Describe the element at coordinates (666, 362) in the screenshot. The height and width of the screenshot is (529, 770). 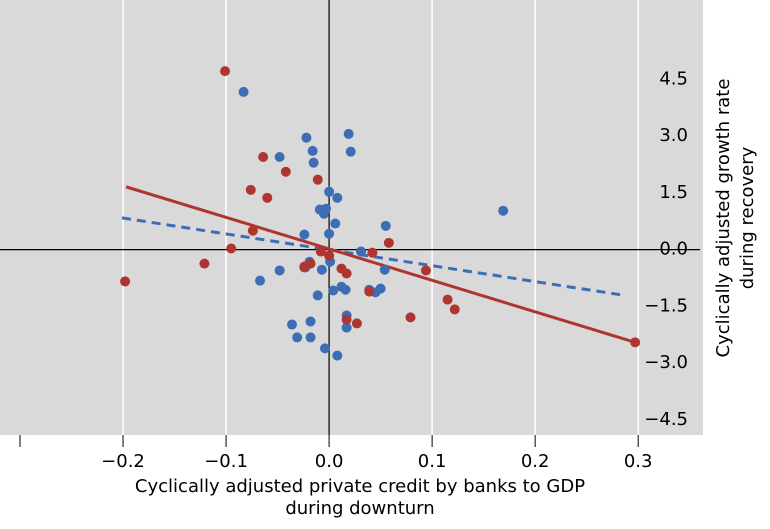
I see `y-tick-label: −3.0` at that location.